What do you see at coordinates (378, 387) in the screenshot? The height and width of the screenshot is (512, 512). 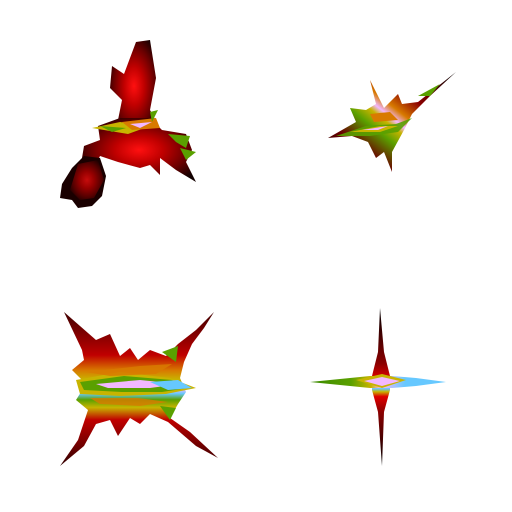 I see `splat-bottom-right` at bounding box center [378, 387].